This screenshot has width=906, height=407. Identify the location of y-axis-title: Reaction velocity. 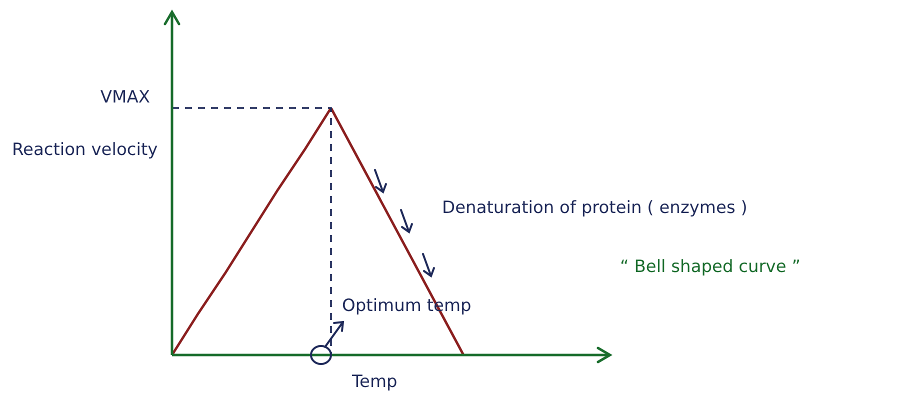
(85, 150).